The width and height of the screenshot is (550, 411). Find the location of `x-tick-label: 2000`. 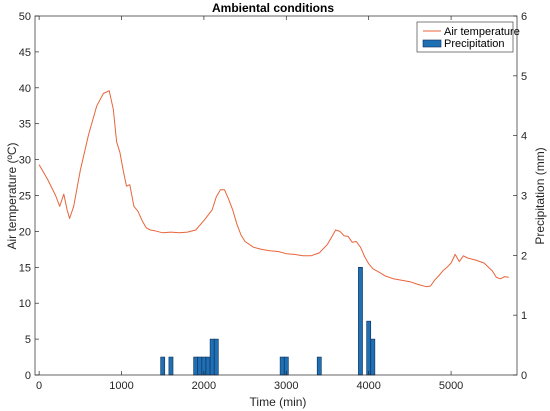

x-tick-label: 2000 is located at coordinates (204, 386).